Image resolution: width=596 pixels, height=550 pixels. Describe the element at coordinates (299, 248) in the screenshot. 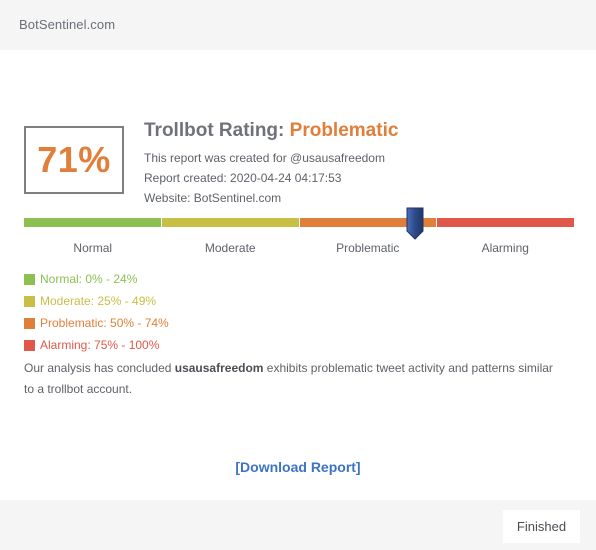

I see `rating-bar-labels: Normal Moderate Problematic Alarming` at that location.